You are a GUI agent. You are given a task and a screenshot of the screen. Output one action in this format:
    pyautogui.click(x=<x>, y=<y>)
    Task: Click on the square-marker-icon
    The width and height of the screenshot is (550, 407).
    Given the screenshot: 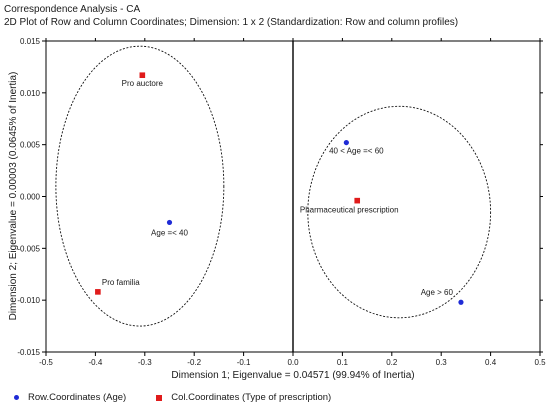 What is the action you would take?
    pyautogui.click(x=159, y=397)
    